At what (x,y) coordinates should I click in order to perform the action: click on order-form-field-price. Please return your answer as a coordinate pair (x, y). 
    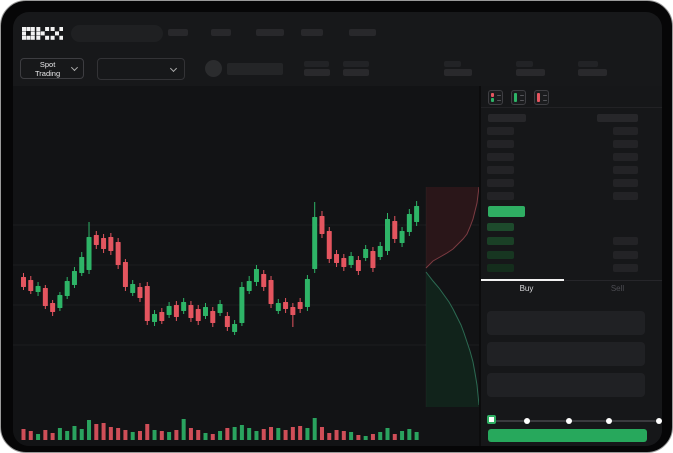
    Looking at the image, I should click on (566, 323).